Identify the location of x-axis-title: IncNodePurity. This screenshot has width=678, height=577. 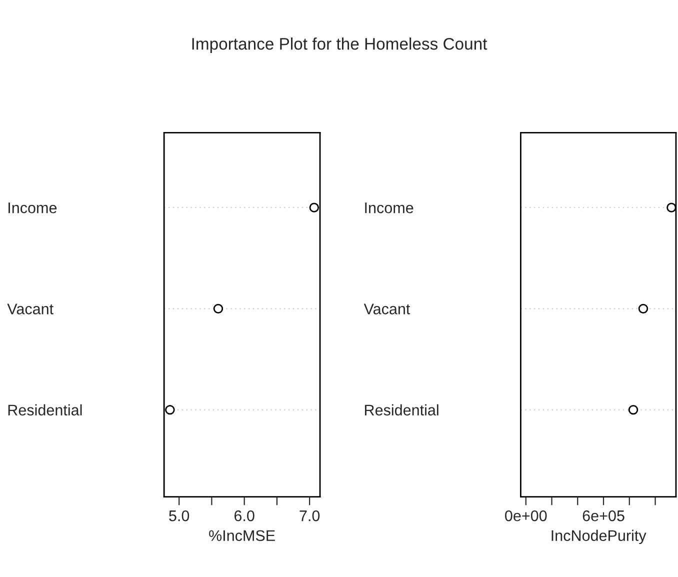
(599, 537).